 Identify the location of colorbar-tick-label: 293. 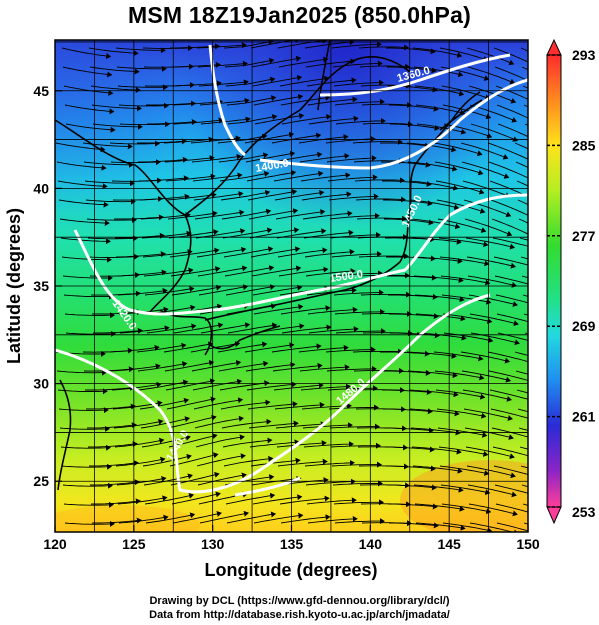
(584, 55).